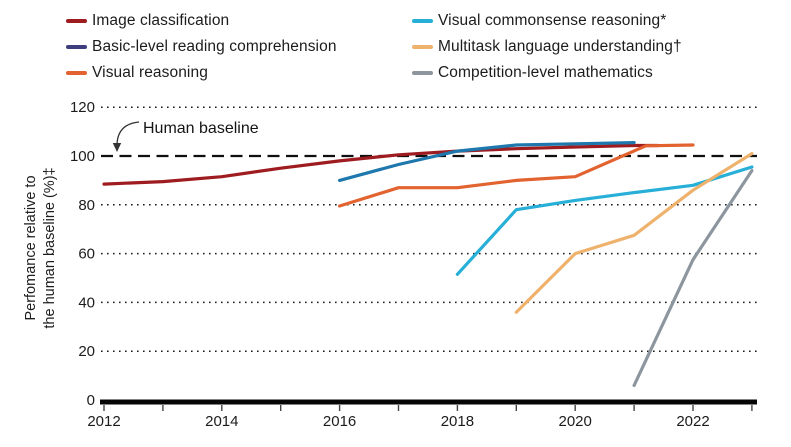 The image size is (791, 447). I want to click on legend-item-basic-level-reading-comprehension: Basic-level reading comprehension, so click(201, 47).